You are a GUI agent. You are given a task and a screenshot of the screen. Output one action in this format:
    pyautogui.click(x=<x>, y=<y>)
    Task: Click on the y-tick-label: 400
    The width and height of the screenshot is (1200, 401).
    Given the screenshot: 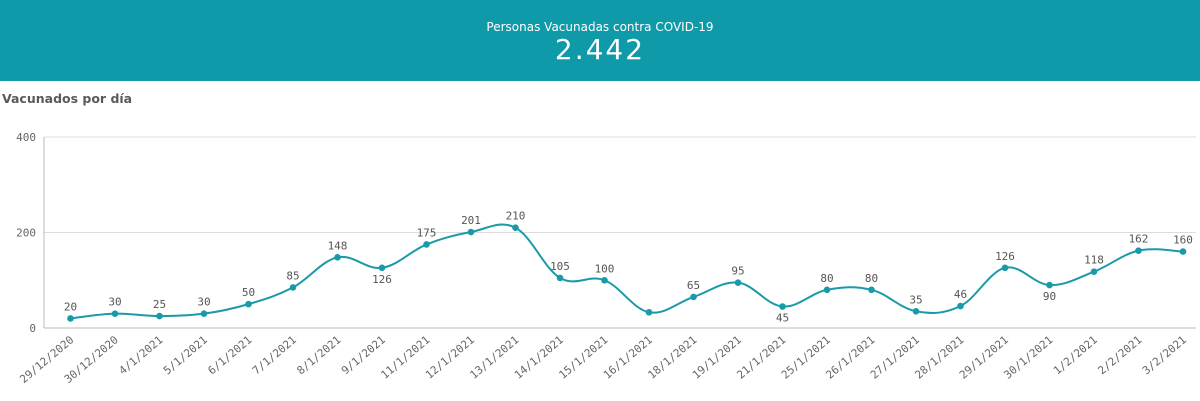 What is the action you would take?
    pyautogui.click(x=26, y=137)
    